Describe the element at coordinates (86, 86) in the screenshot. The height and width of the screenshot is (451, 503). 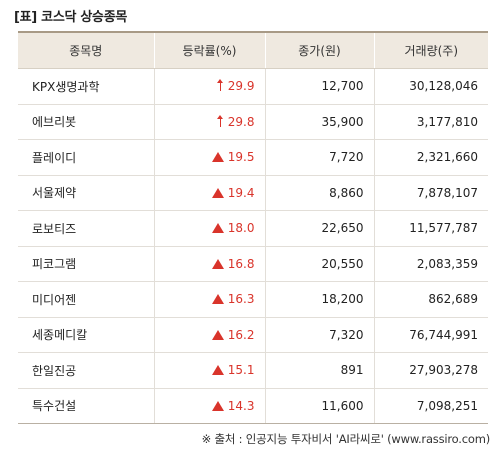
I see `stock-name-cell: KPX생명과학` at that location.